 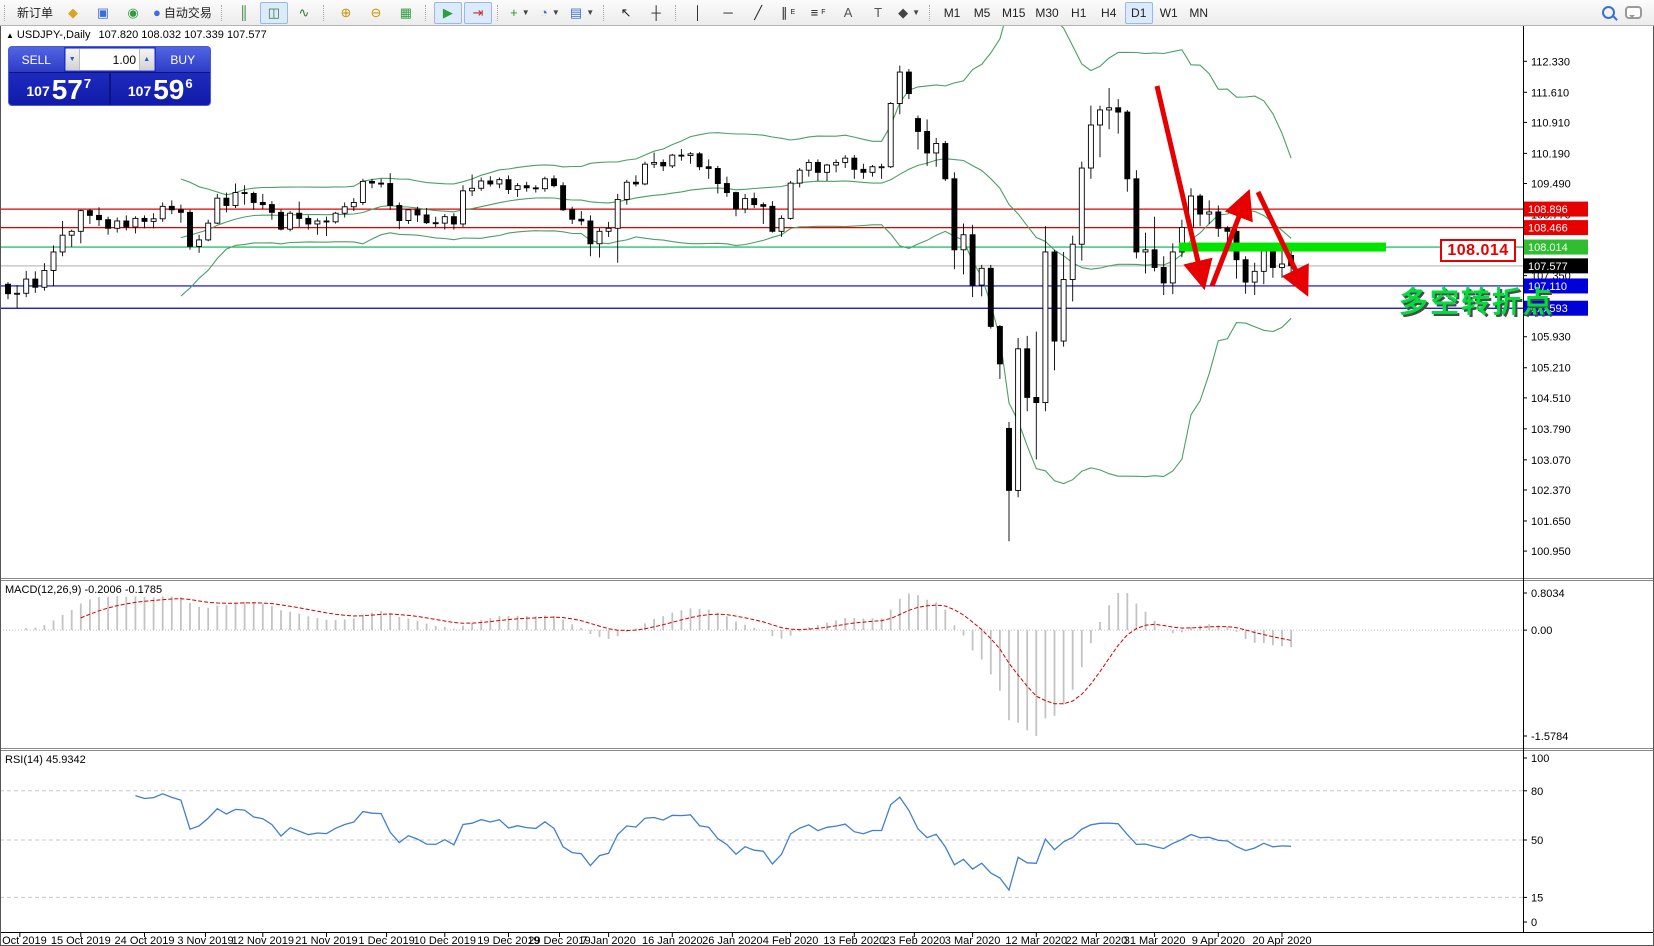 I want to click on svg-text: 12 Nov 2019, so click(x=263, y=940).